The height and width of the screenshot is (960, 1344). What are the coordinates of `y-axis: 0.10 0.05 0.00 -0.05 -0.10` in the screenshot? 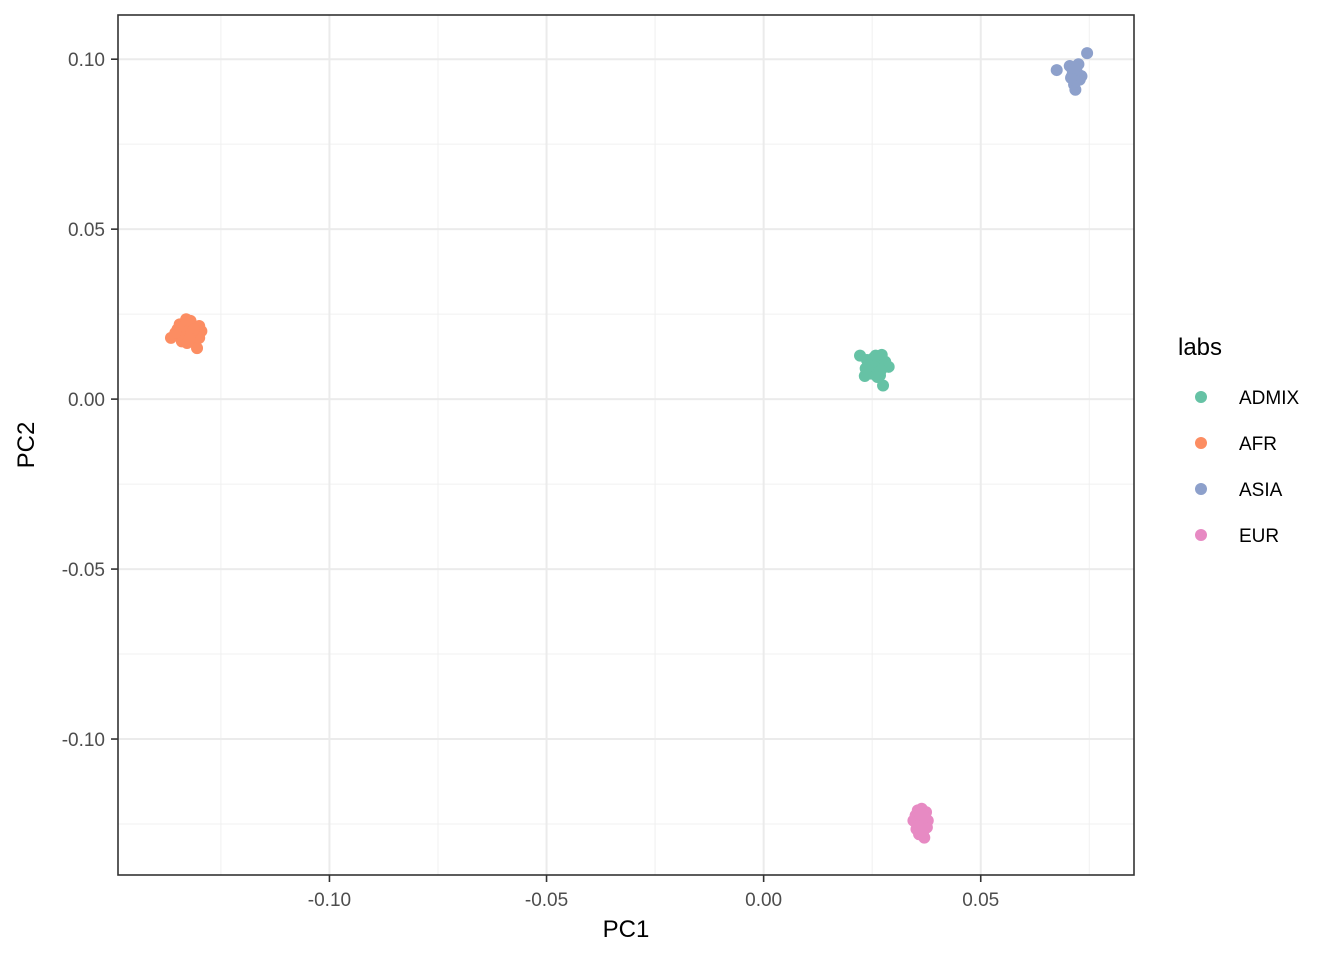 It's located at (90, 400).